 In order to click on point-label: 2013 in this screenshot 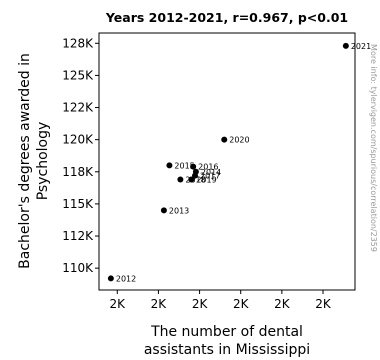, I will do `click(179, 210)`.